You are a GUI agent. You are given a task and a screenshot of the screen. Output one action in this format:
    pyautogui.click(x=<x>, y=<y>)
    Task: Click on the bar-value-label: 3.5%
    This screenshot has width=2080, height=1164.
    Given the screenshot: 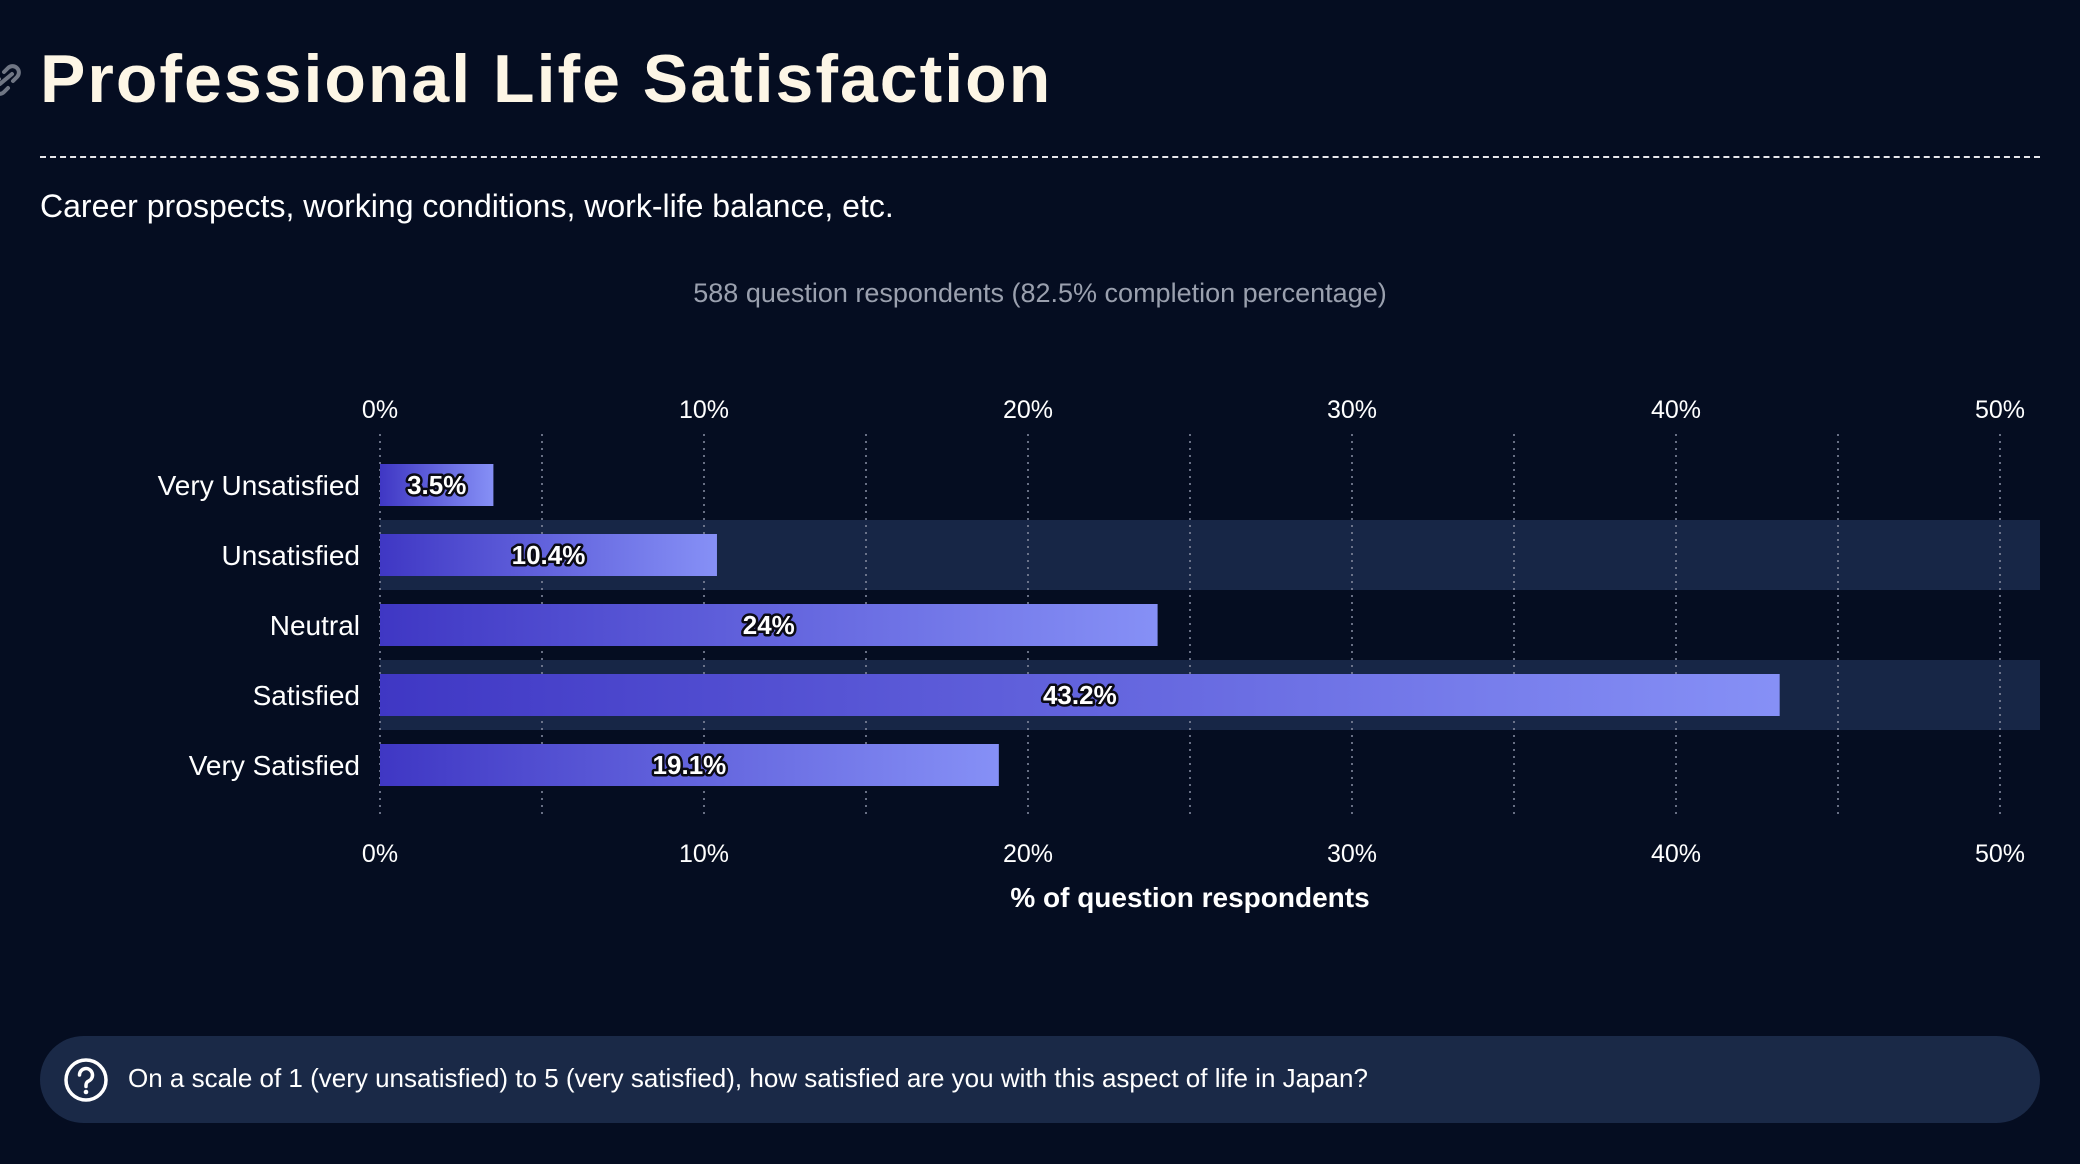 What is the action you would take?
    pyautogui.click(x=436, y=485)
    